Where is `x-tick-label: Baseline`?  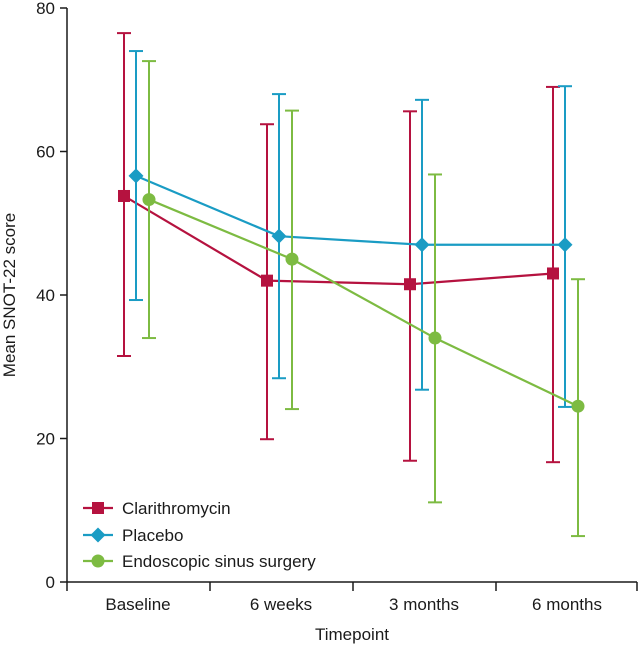 x-tick-label: Baseline is located at coordinates (137, 604).